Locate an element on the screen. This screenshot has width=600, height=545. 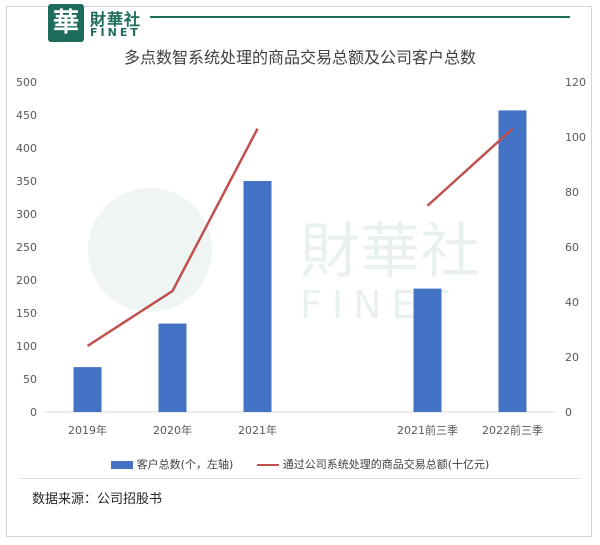
legend: 客户总数(个，左轴) 通过公司系统处理的商品交易总额(十亿元) is located at coordinates (300, 464).